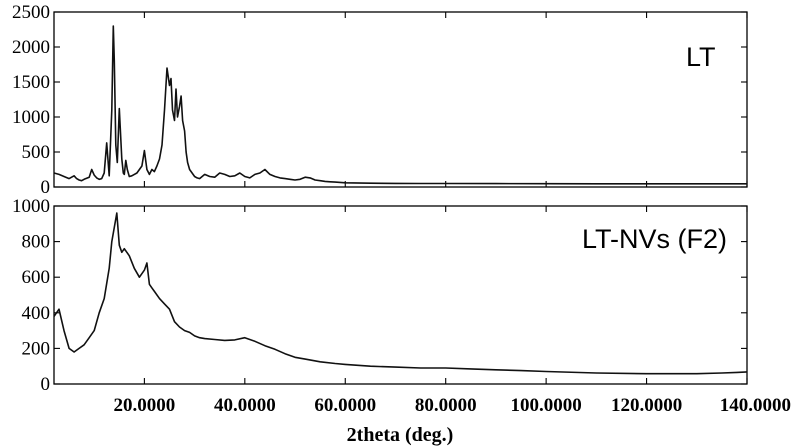 This screenshot has width=796, height=448. I want to click on x-tick-label: 120.0000, so click(646, 405).